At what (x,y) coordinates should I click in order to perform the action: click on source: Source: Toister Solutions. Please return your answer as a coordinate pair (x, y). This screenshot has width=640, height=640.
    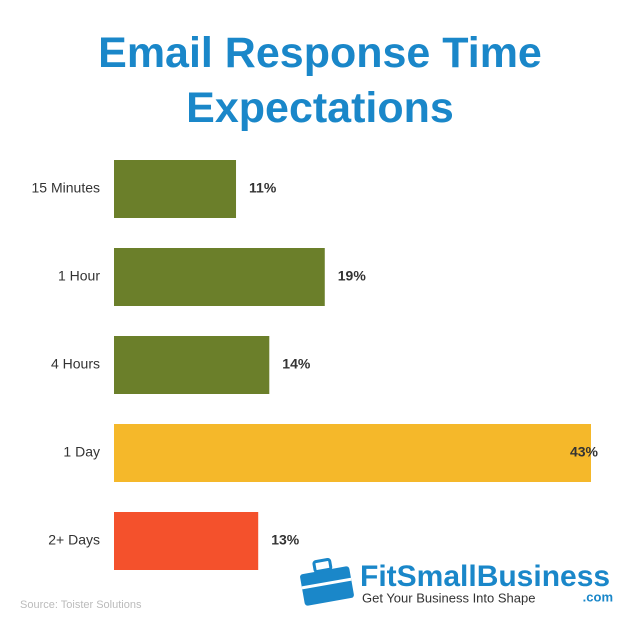
    Looking at the image, I should click on (81, 605).